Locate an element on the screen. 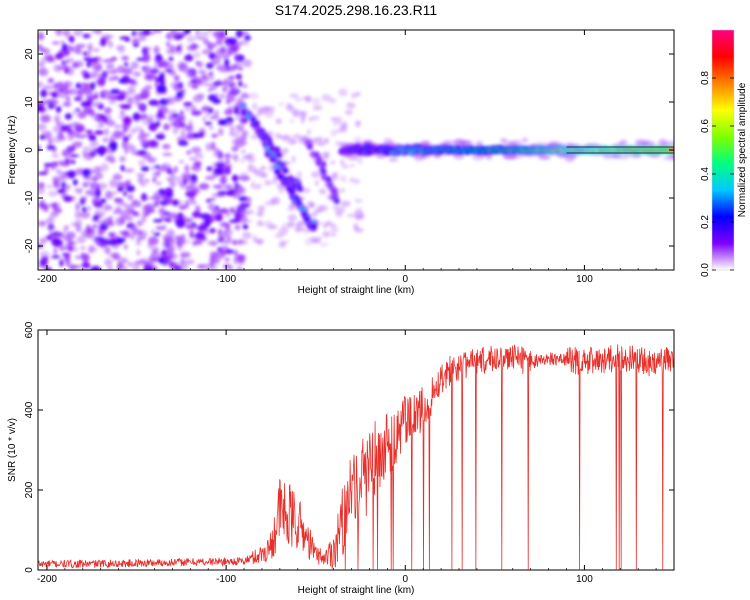 This screenshot has height=600, width=750. x-tick-label: -100 is located at coordinates (226, 579).